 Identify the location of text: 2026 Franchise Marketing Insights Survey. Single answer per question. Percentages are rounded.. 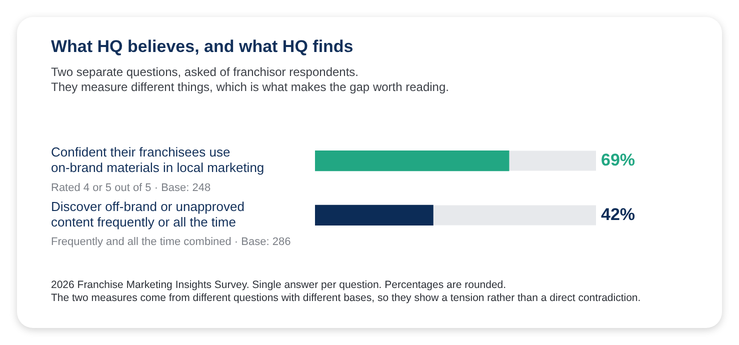
(279, 285).